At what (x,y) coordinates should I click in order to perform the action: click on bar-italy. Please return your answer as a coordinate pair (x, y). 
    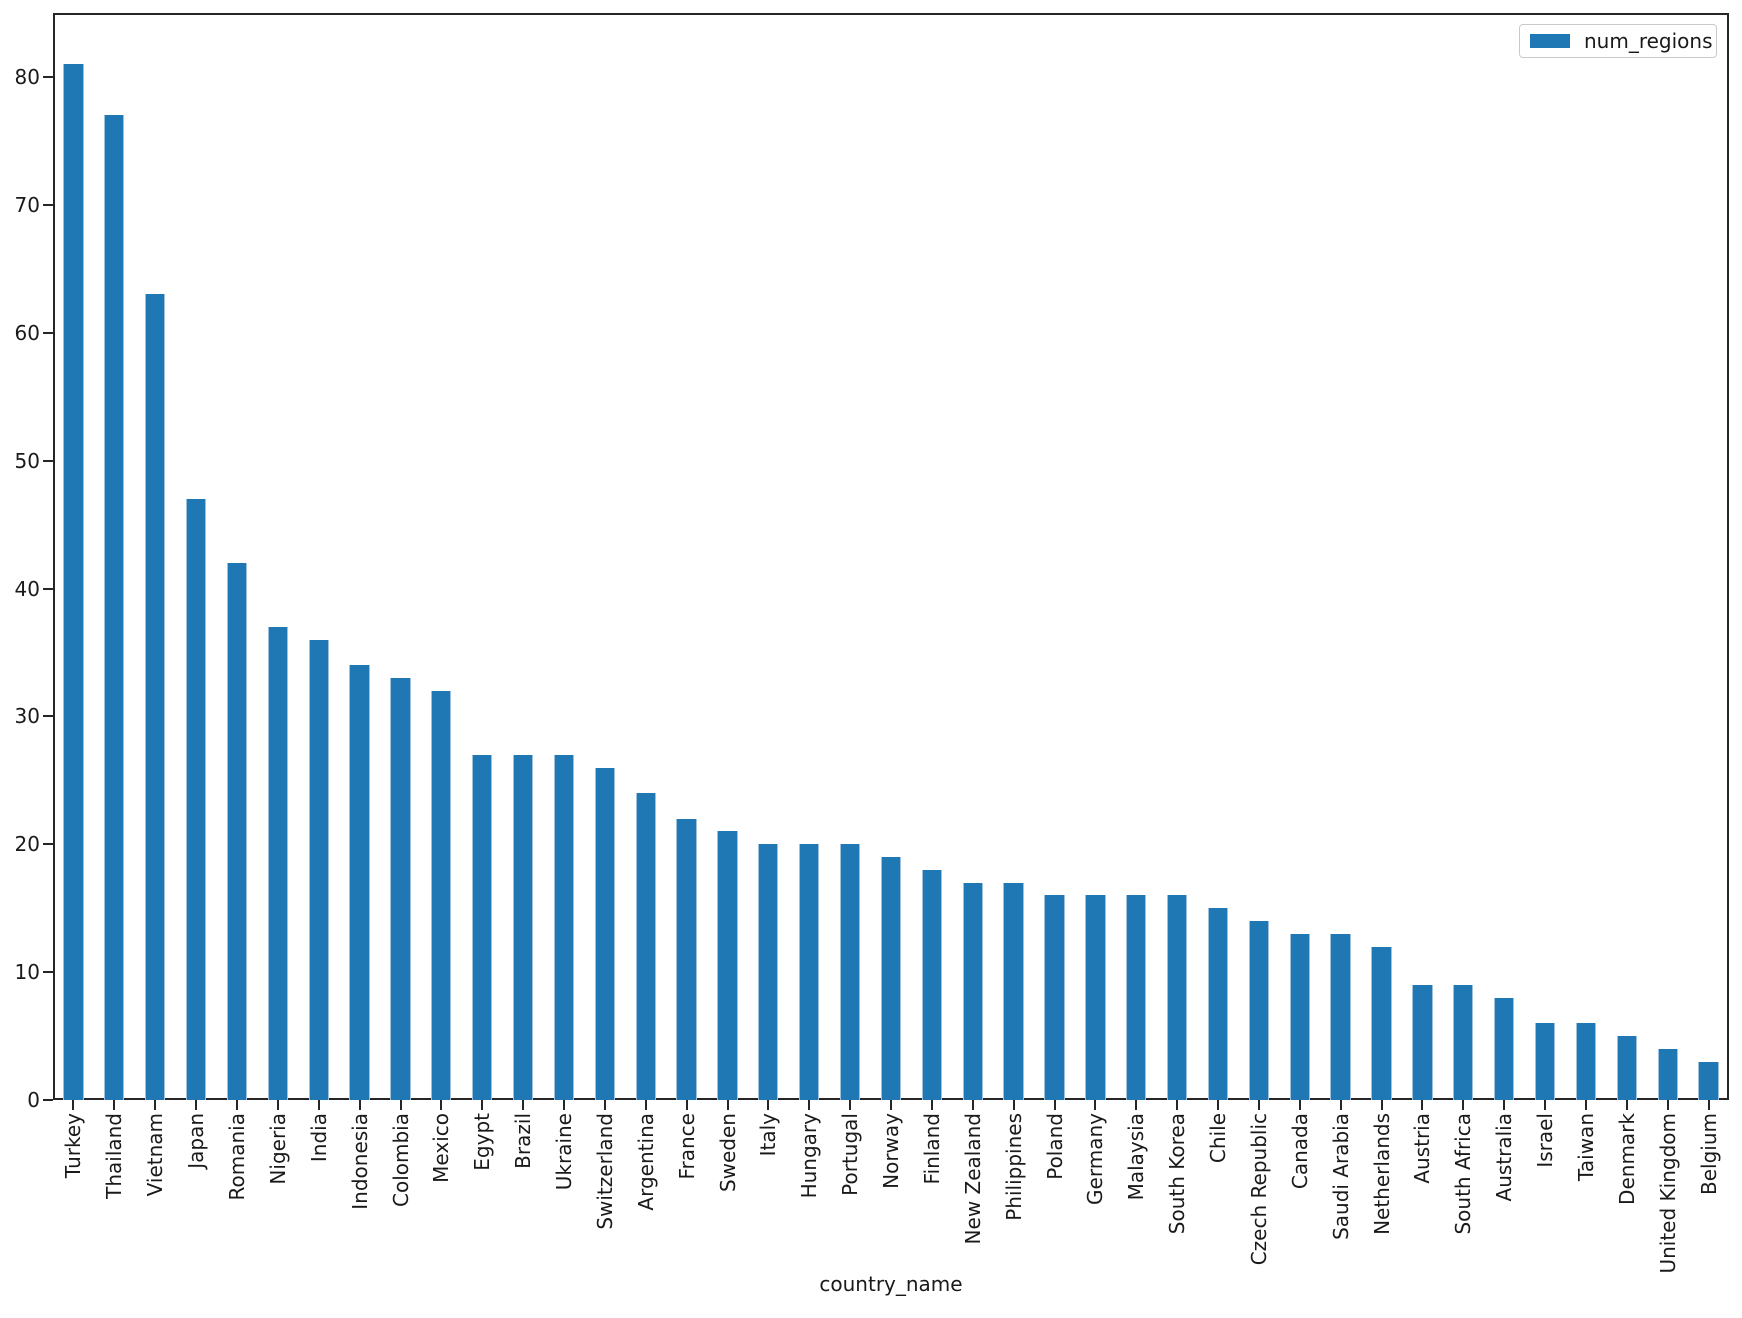
    Looking at the image, I should click on (768, 972).